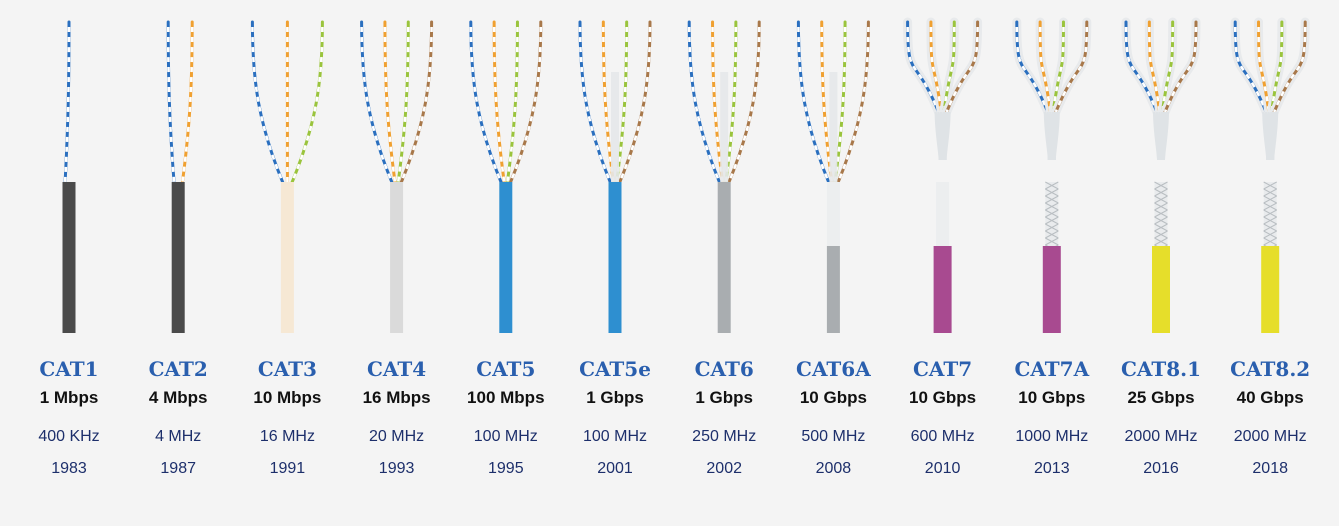 This screenshot has width=1339, height=526. I want to click on cable-cat5, so click(506, 176).